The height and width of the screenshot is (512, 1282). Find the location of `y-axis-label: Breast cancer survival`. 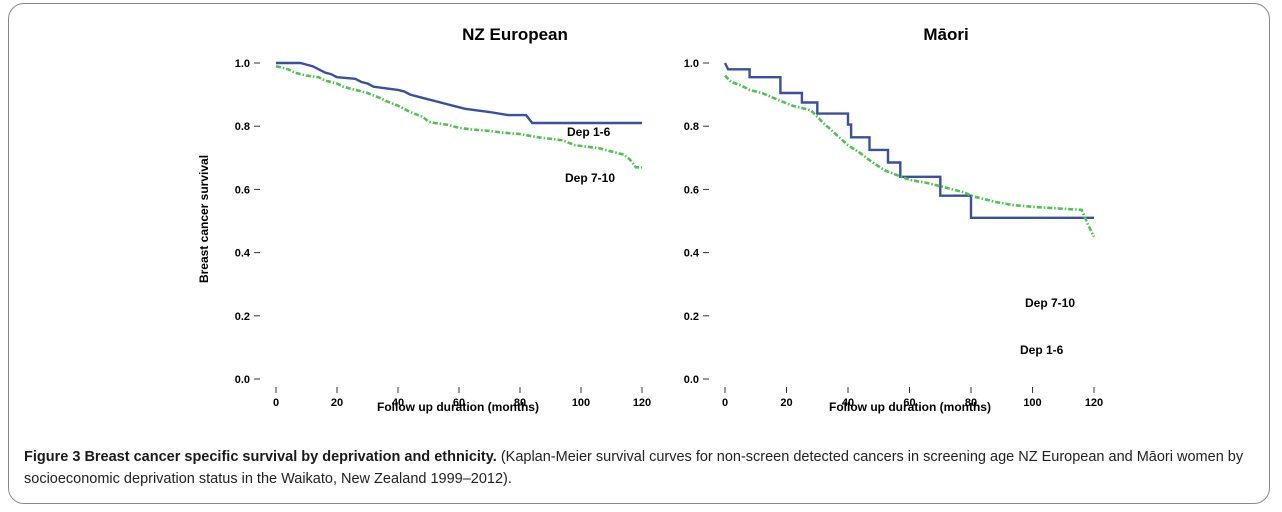

y-axis-label: Breast cancer survival is located at coordinates (204, 219).